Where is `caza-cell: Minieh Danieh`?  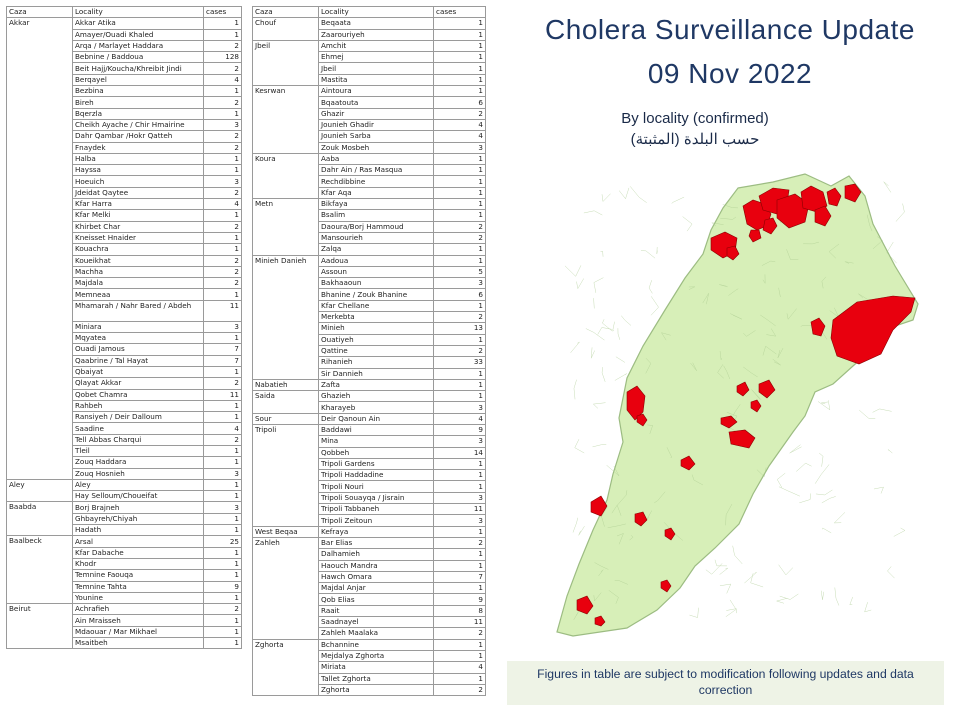
caza-cell: Minieh Danieh is located at coordinates (285, 317).